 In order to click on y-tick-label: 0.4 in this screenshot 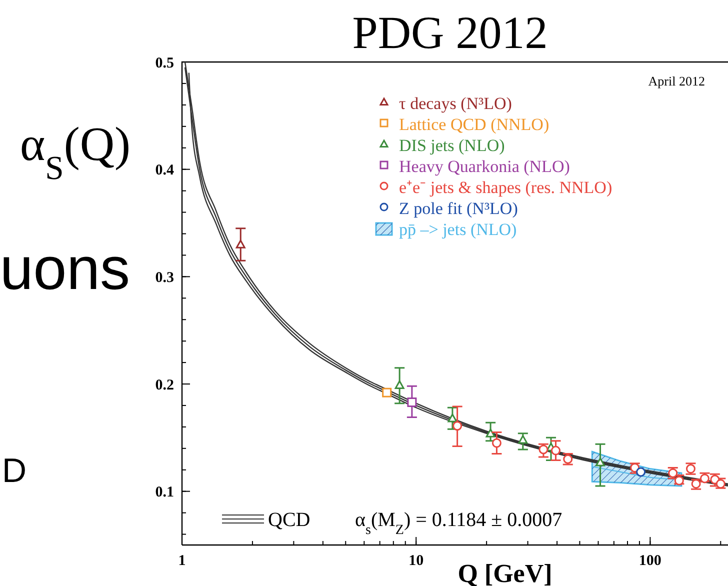, I will do `click(164, 170)`.